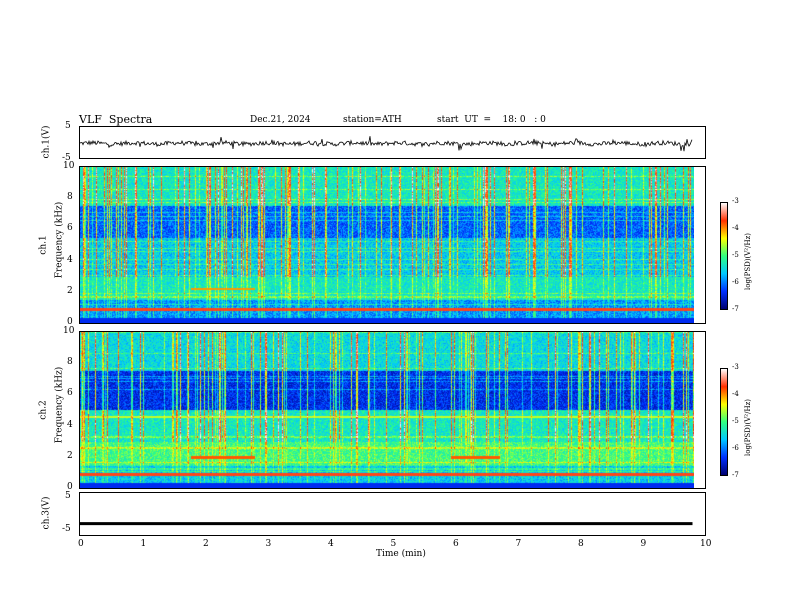  Describe the element at coordinates (735, 228) in the screenshot. I see `ch1-colorbar-tick: -4` at that location.